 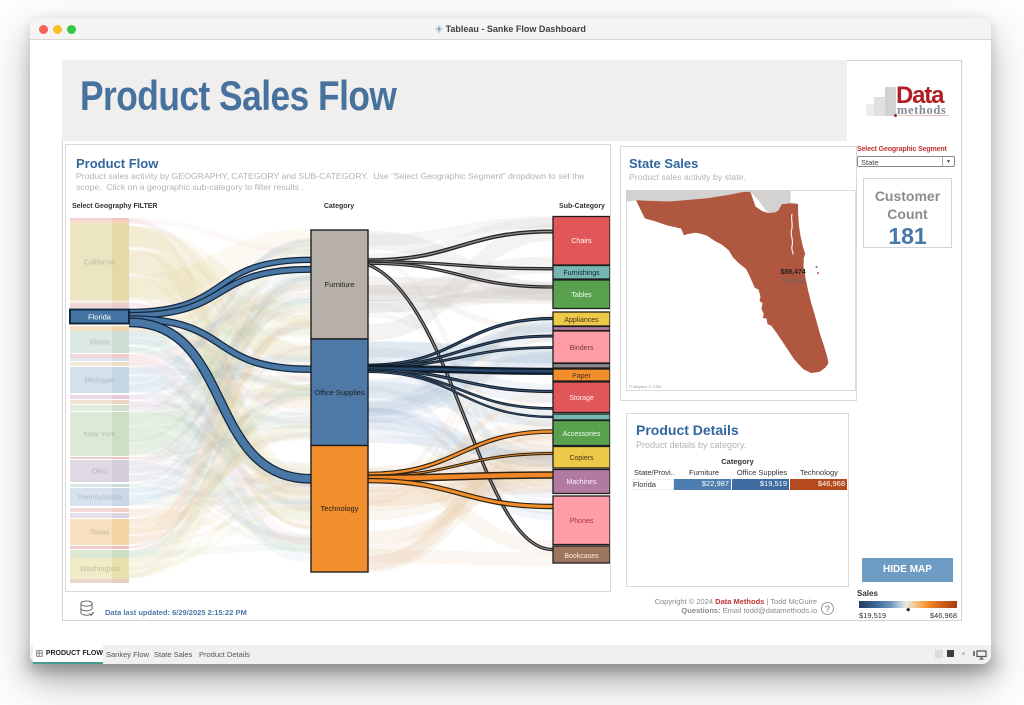 I want to click on svg-text: Furniture, so click(x=339, y=284).